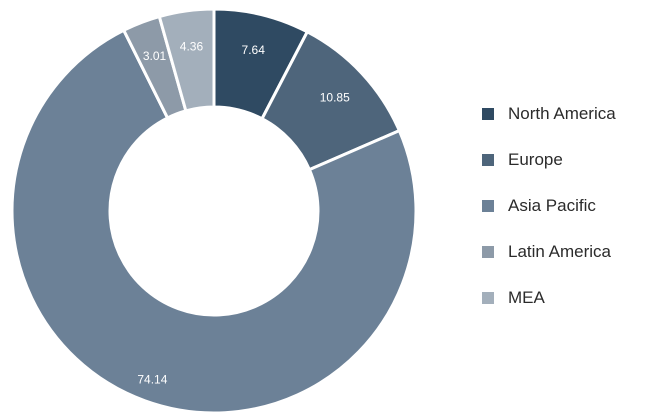  I want to click on data-label: 3.01, so click(155, 56).